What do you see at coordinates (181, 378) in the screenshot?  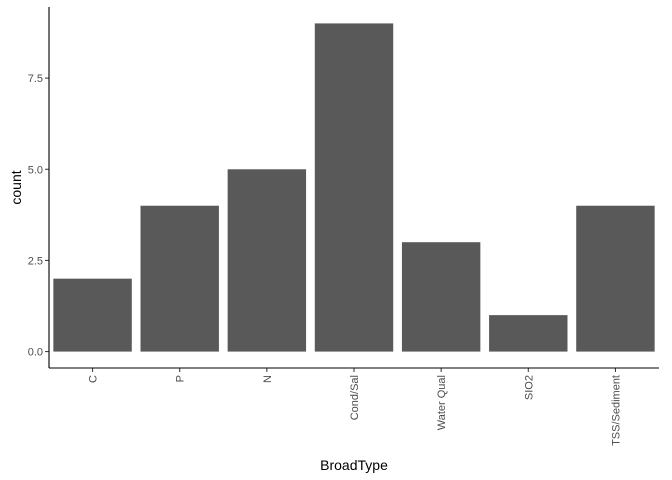 I see `x-tick-label: P` at bounding box center [181, 378].